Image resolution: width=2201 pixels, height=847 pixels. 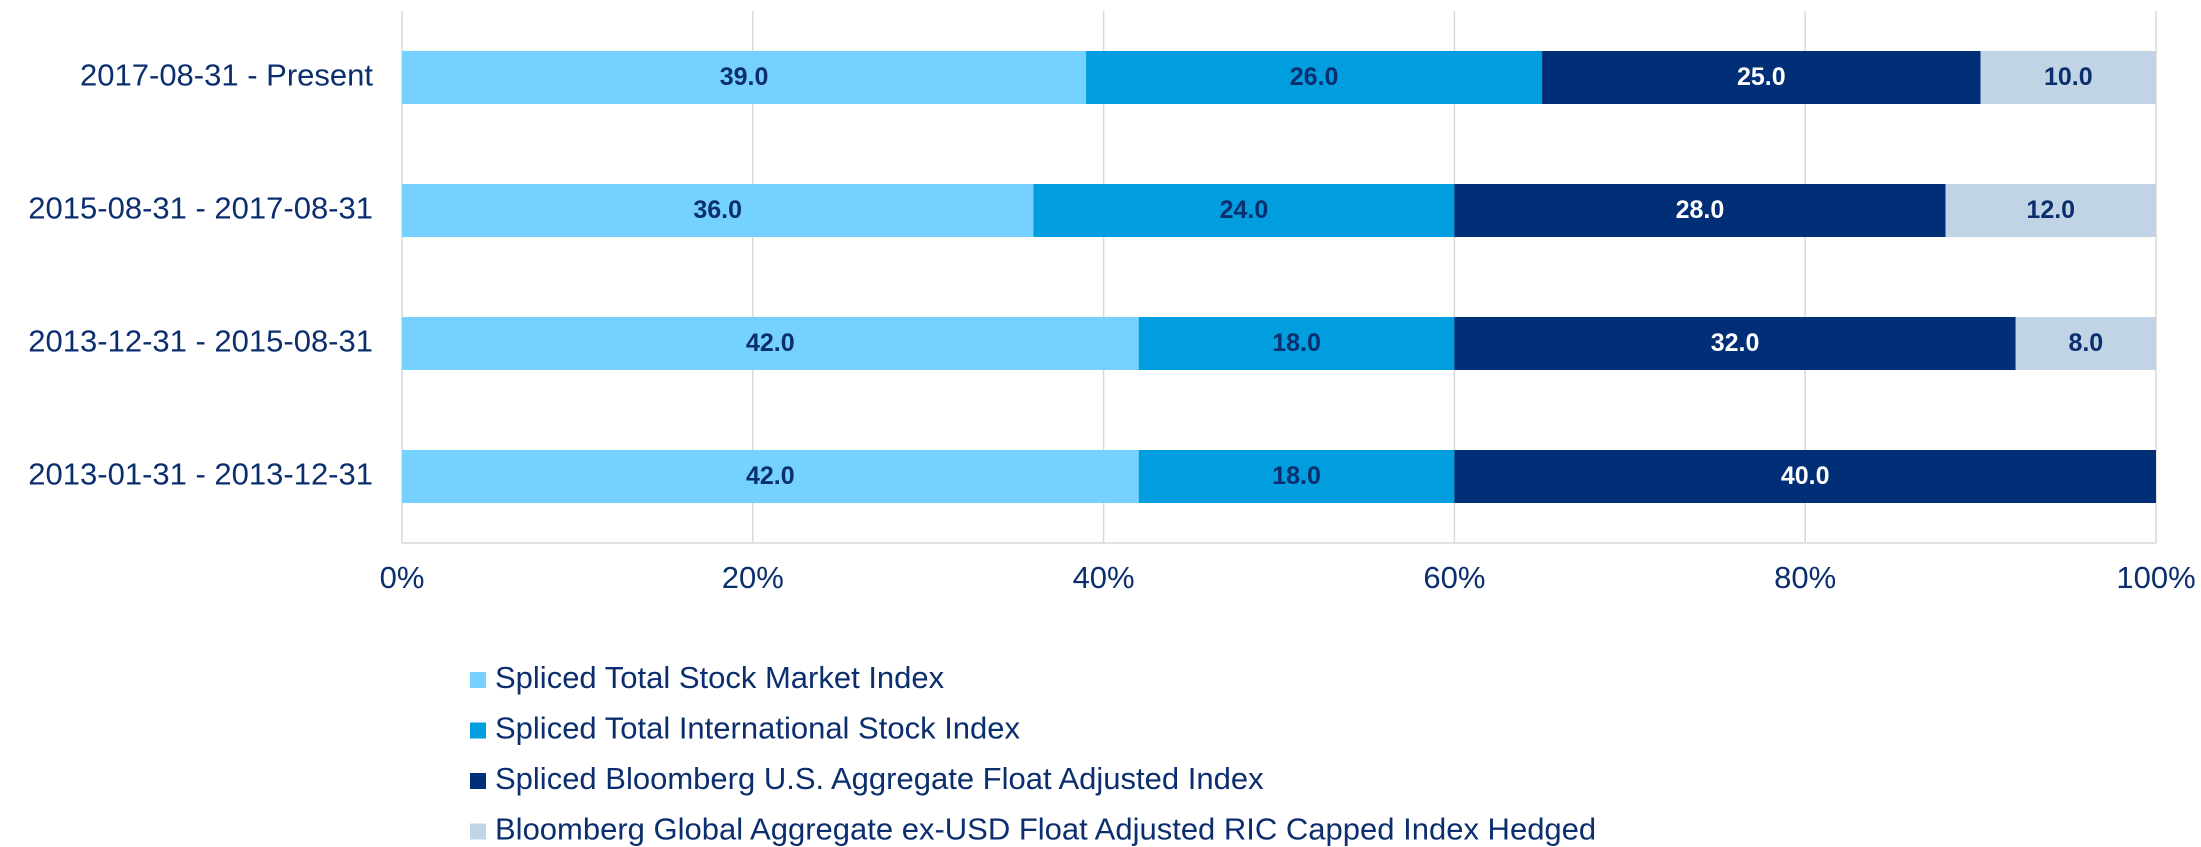 What do you see at coordinates (402, 577) in the screenshot?
I see `x-tick-label: 0%` at bounding box center [402, 577].